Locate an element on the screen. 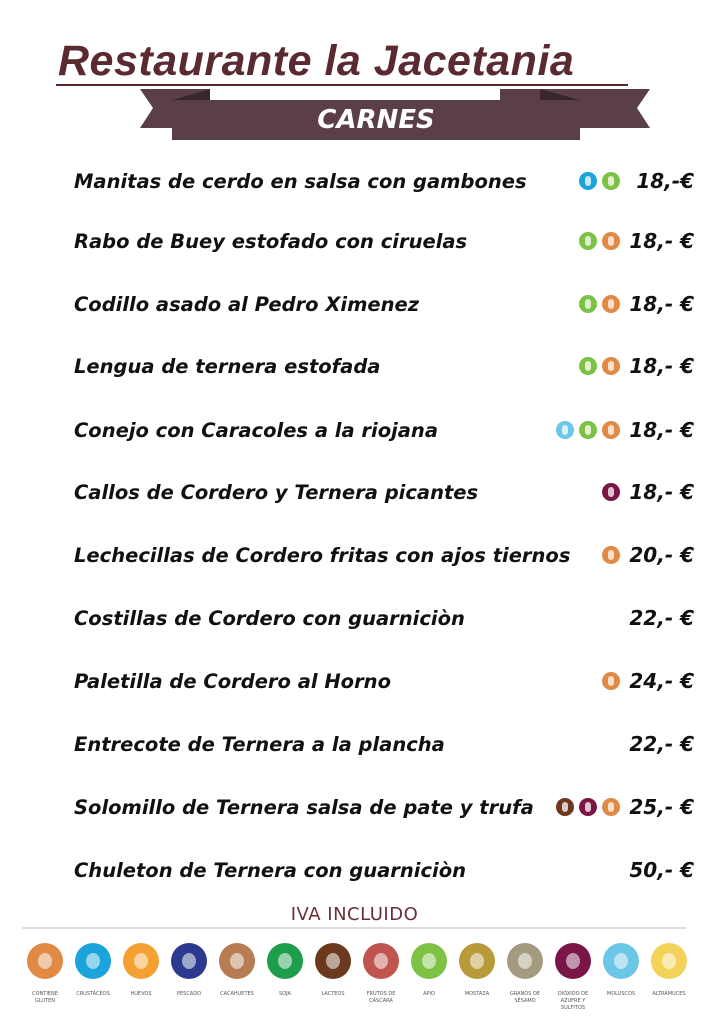  legend-item: PESCADO is located at coordinates (189, 977).